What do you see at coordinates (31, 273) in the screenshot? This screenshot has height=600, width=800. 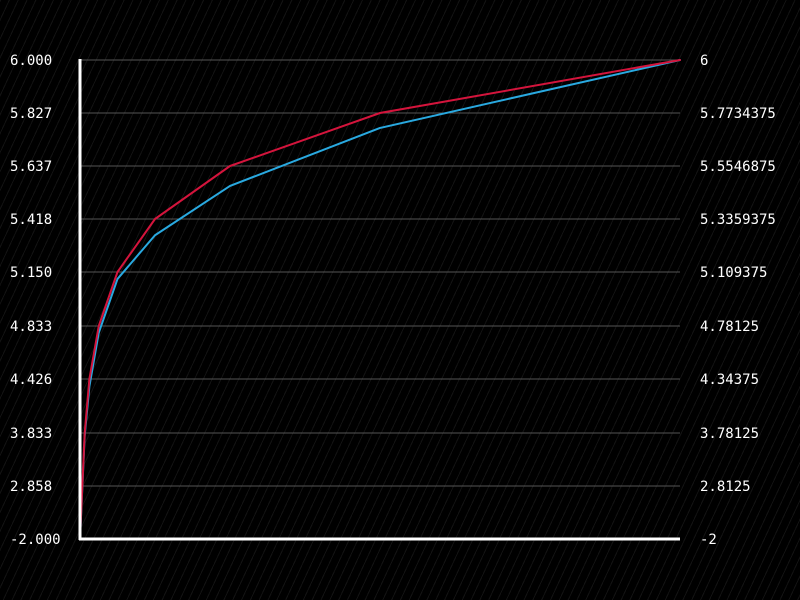 I see `left-tick-label-4: 5.150` at bounding box center [31, 273].